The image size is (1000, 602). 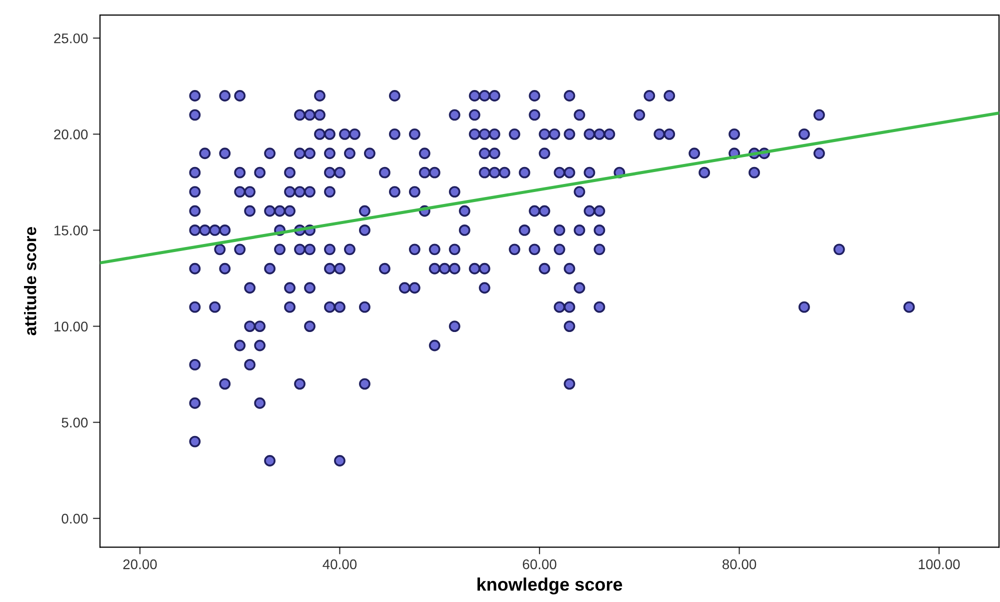 What do you see at coordinates (71, 231) in the screenshot?
I see `y-tick-label: 15.00` at bounding box center [71, 231].